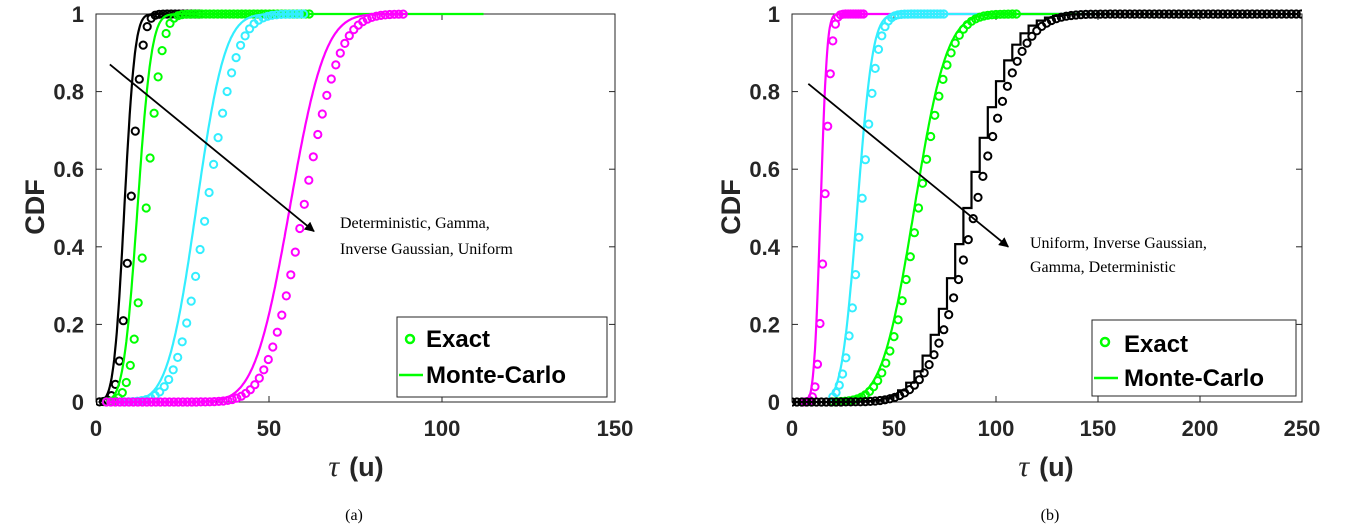 This screenshot has width=1348, height=525. I want to click on y-tick-label: 1, so click(78, 14).